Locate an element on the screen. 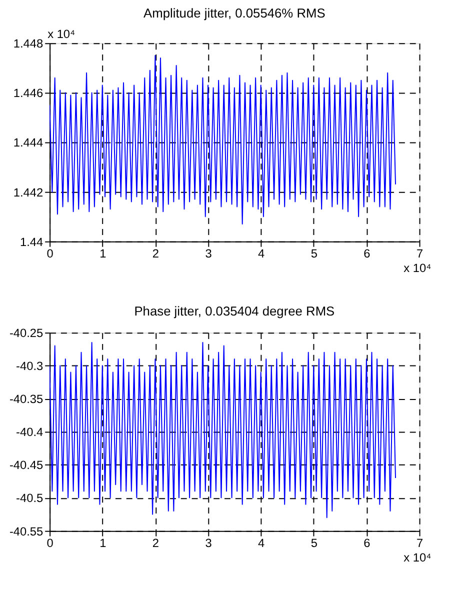 Image resolution: width=452 pixels, height=604 pixels. y-tick-label: -40.35 is located at coordinates (26, 399).